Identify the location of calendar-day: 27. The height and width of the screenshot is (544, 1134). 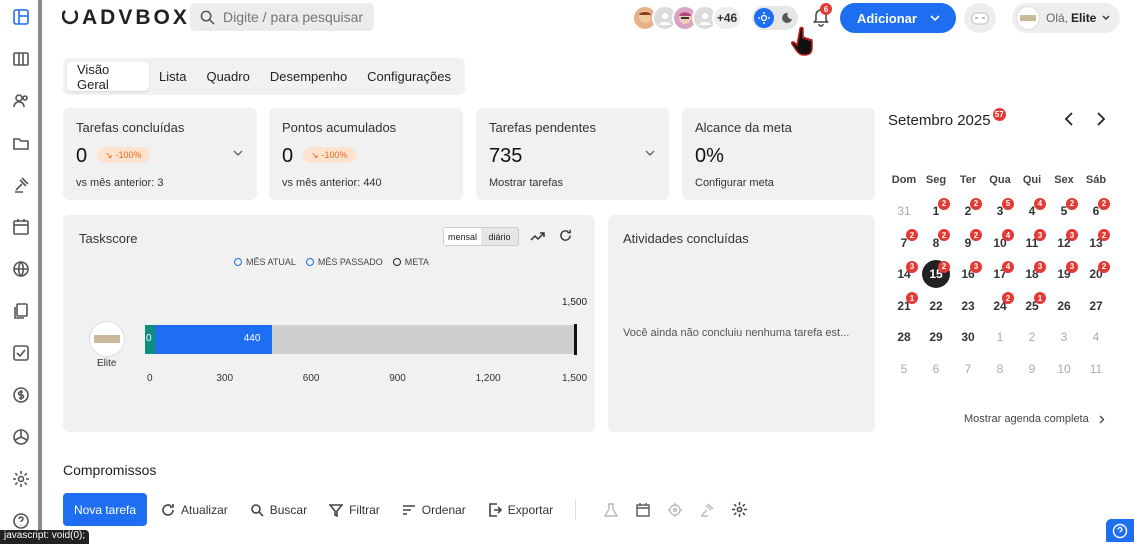
(1096, 306).